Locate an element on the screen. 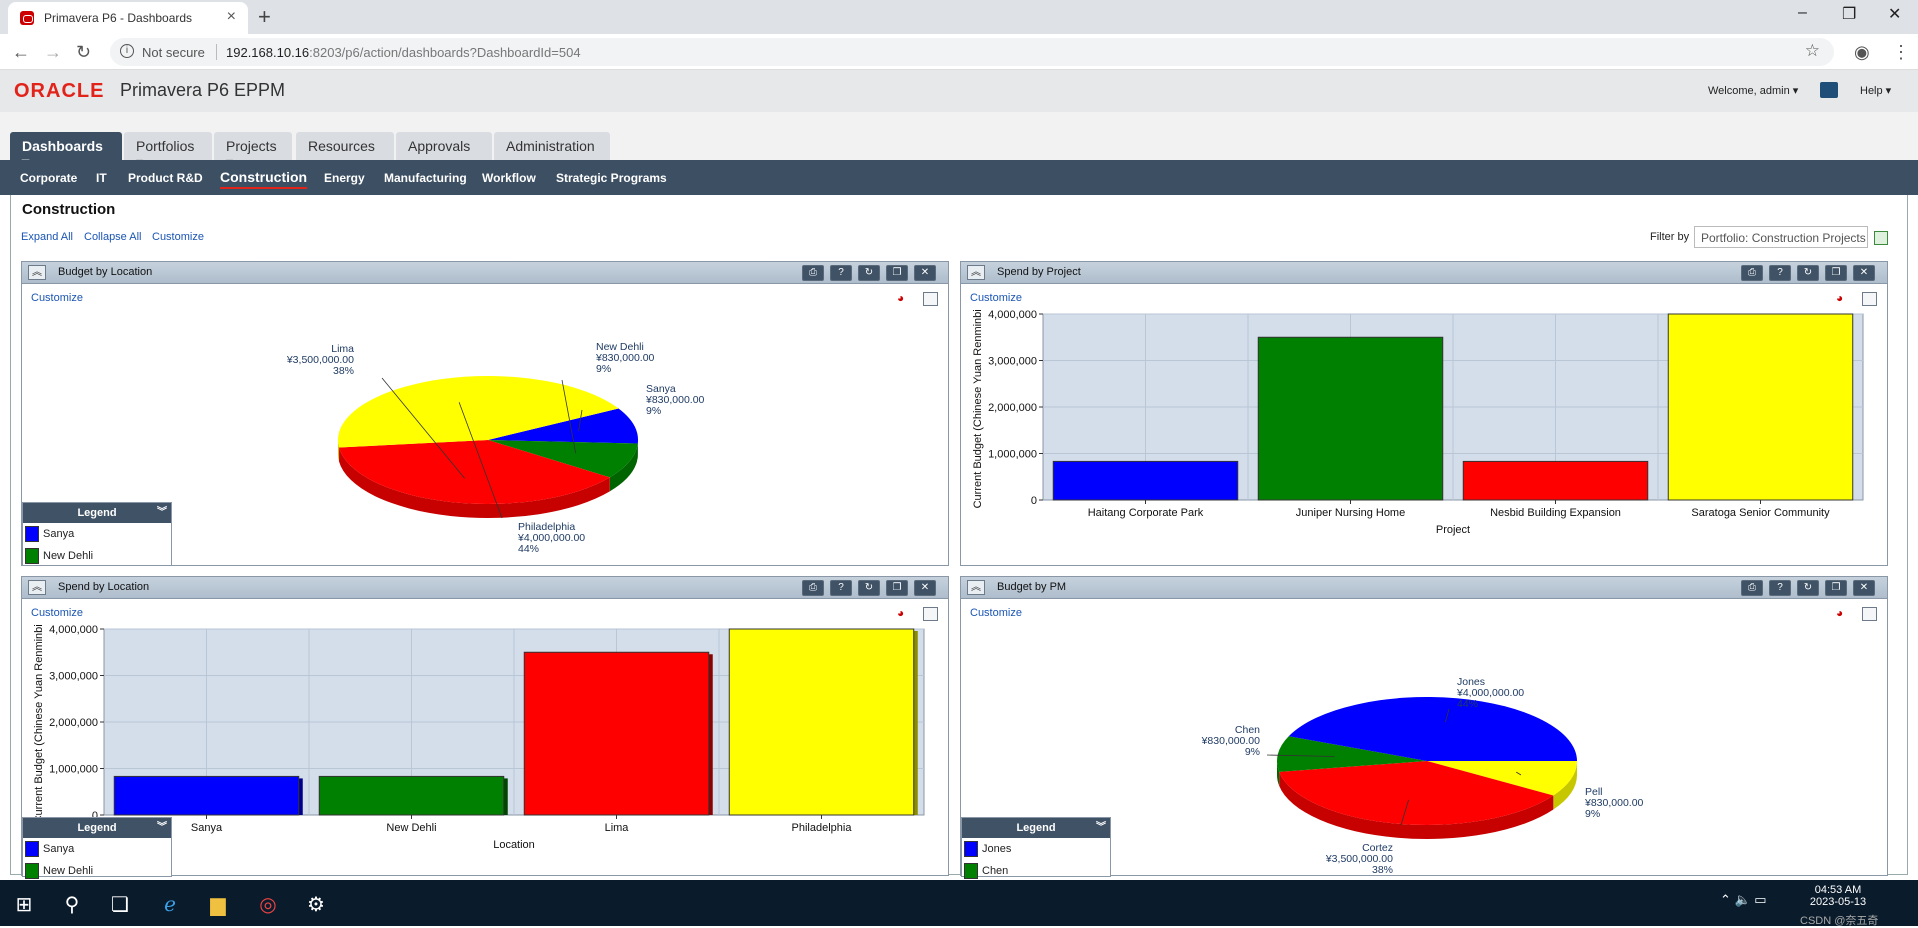  subtab-product-rd: Product R&D is located at coordinates (165, 178).